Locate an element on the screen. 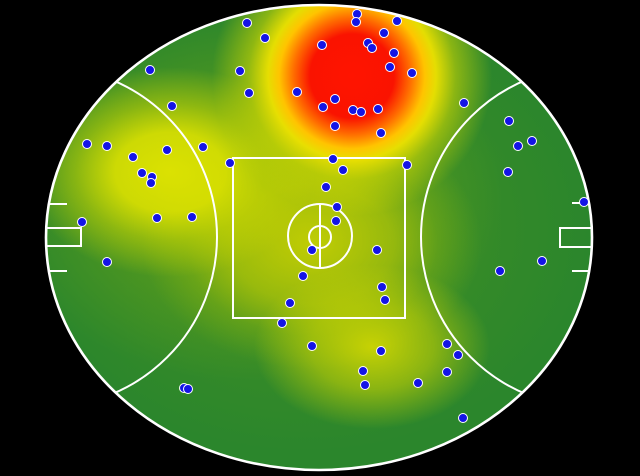  left-goal-square is located at coordinates (64, 237).